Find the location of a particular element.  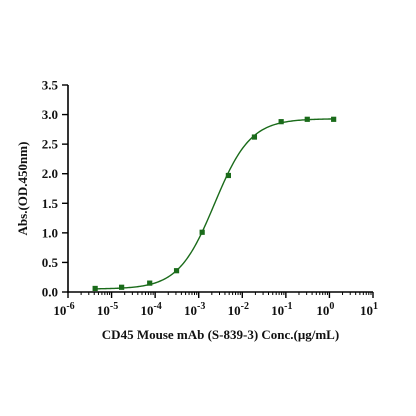

x-tick-label: 10⁻⁵ is located at coordinates (107, 309).